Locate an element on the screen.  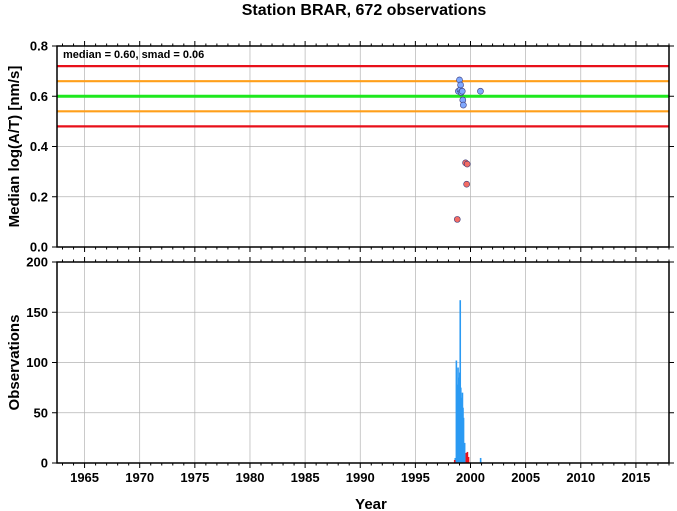
x-tick-label: 1980 is located at coordinates (250, 477).